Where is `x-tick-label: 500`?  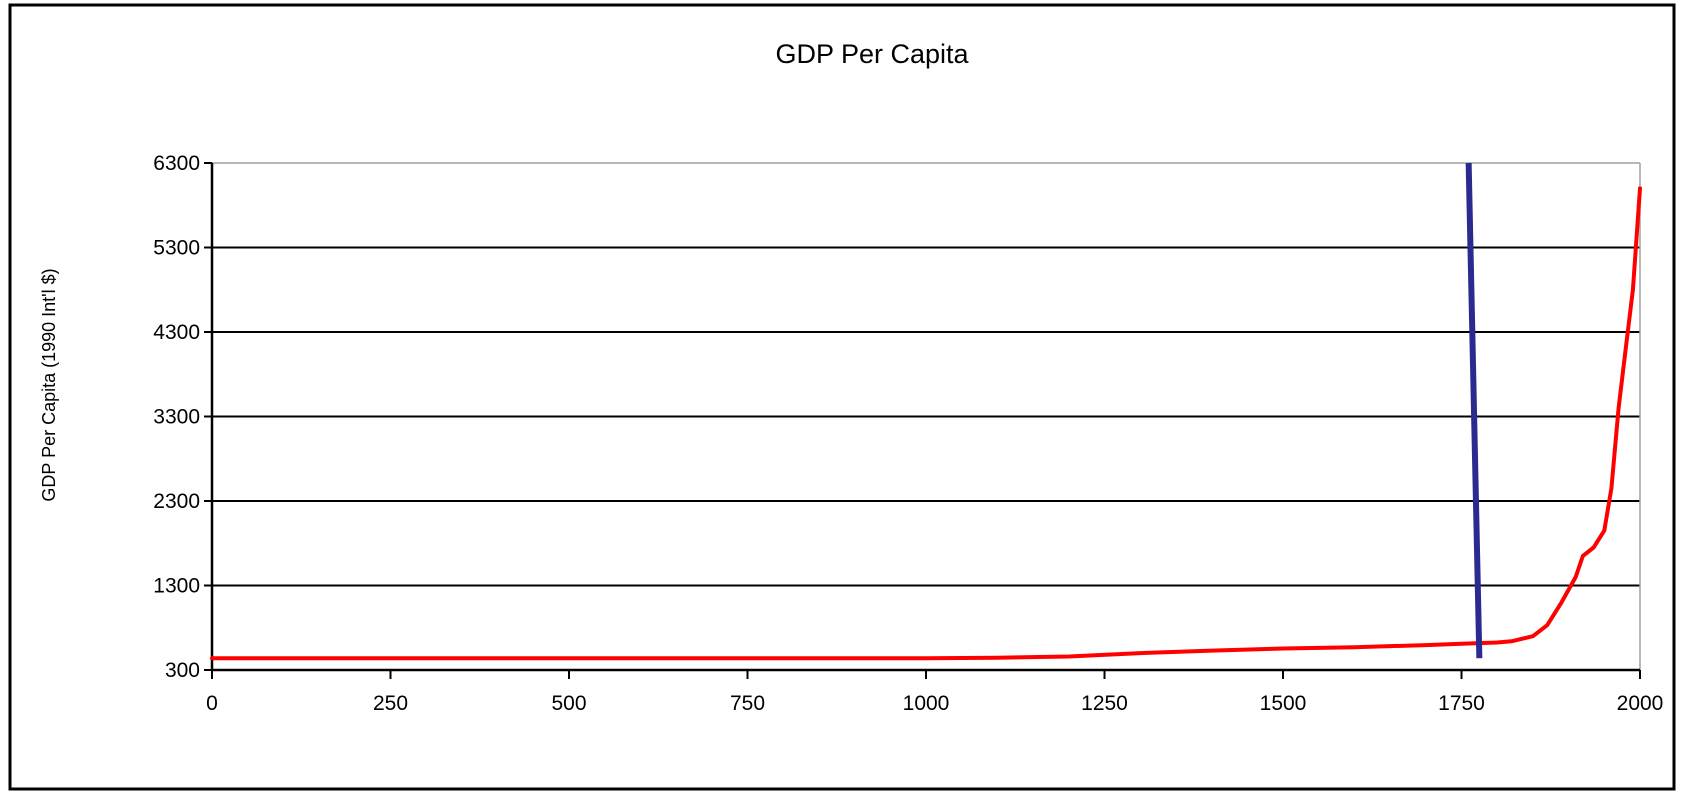
x-tick-label: 500 is located at coordinates (568, 703).